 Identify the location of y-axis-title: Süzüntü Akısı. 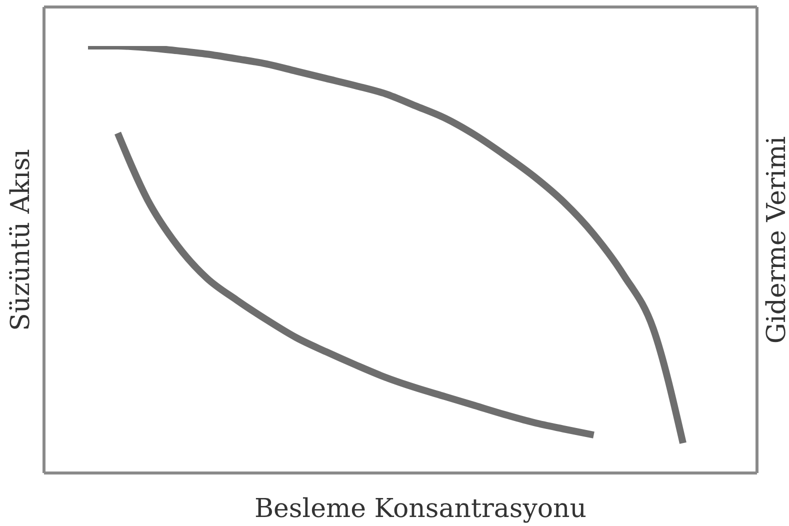
(21, 240).